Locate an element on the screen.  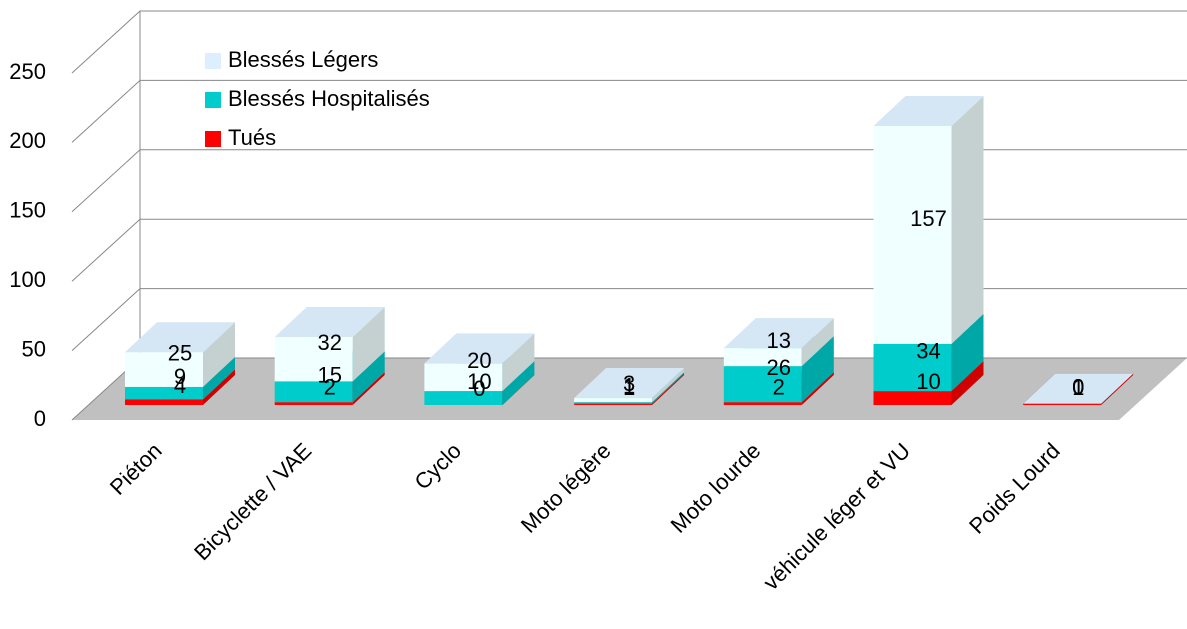
data-label: 34 is located at coordinates (928, 350).